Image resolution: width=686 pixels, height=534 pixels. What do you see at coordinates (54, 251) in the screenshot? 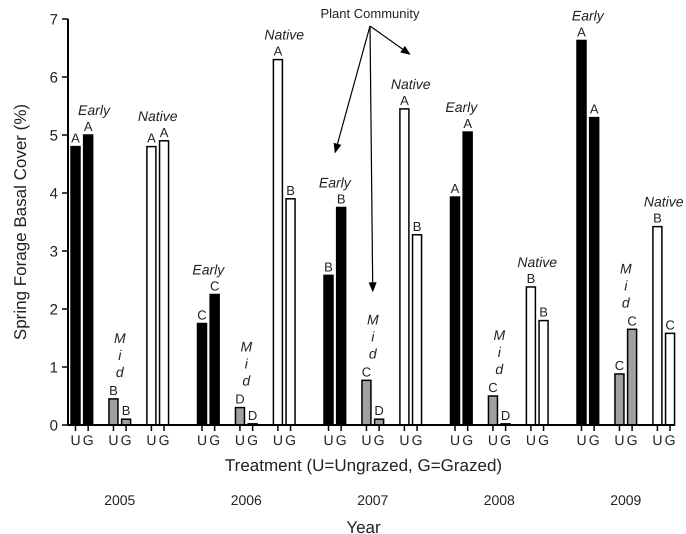
I see `y-tick-label: 3` at bounding box center [54, 251].